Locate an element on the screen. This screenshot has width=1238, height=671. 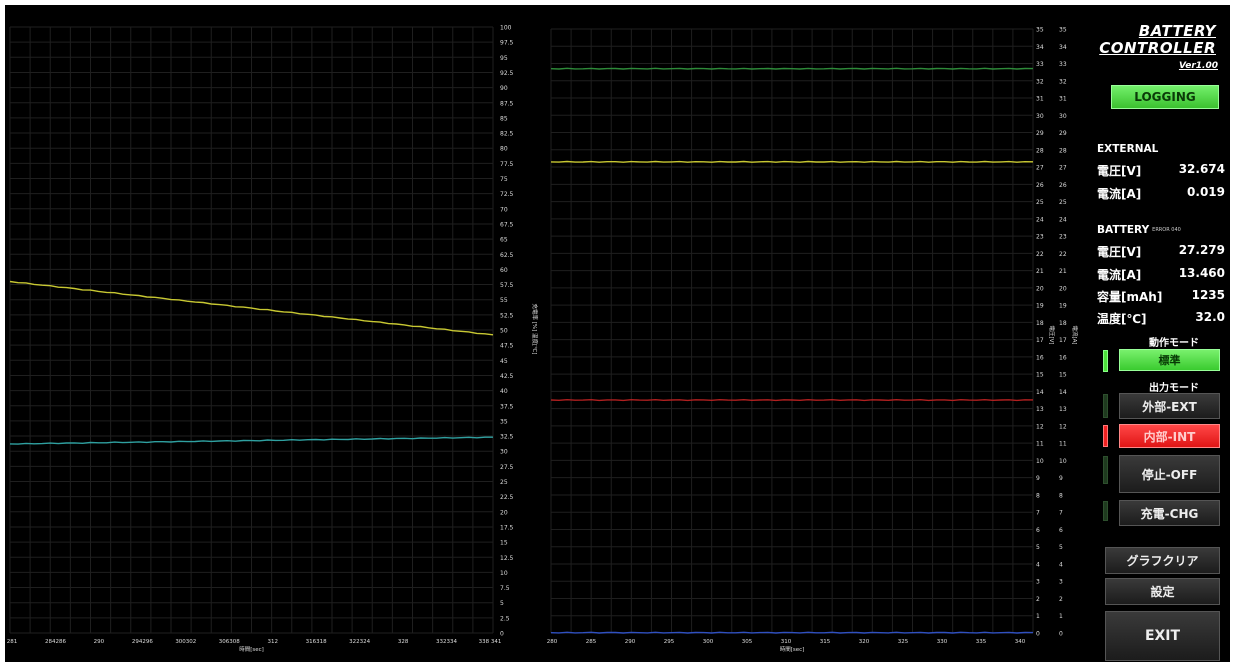
x-tick-label: 328 is located at coordinates (403, 642).